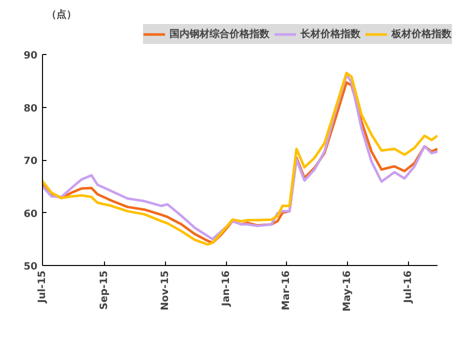 This screenshot has width=474, height=344. Describe the element at coordinates (226, 289) in the screenshot. I see `x-tick-label: Jan-16` at that location.